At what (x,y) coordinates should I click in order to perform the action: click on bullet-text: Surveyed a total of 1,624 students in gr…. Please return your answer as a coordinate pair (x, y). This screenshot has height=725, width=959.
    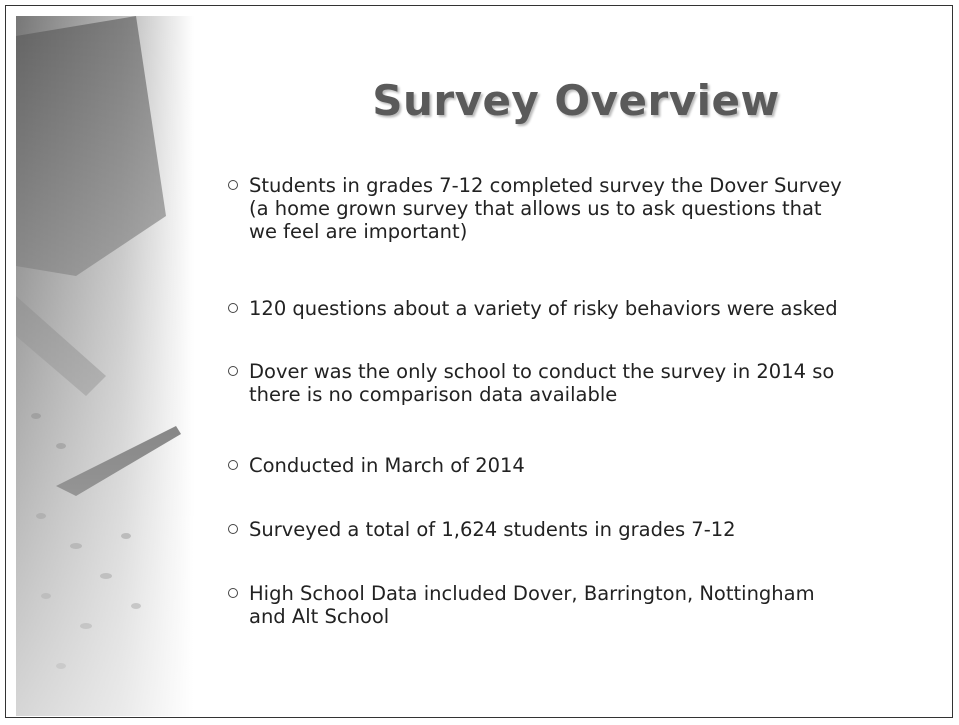
    Looking at the image, I should click on (492, 529).